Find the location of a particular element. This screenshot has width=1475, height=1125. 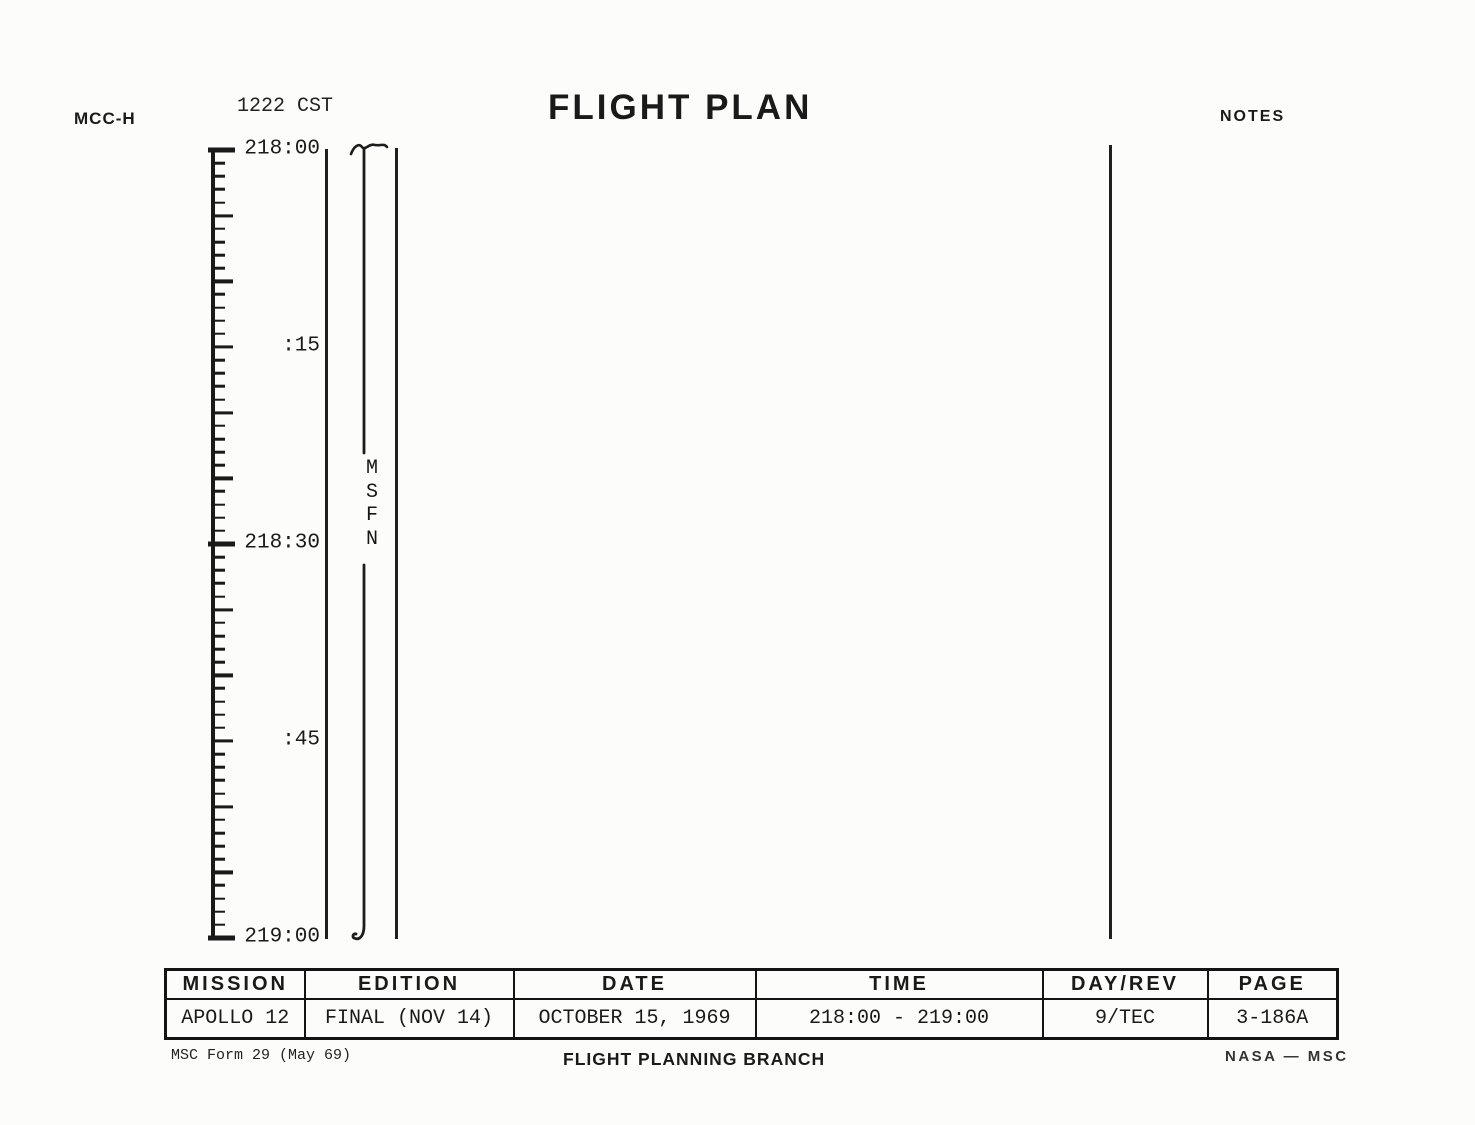

table-header-cell: MISSION is located at coordinates (235, 984).